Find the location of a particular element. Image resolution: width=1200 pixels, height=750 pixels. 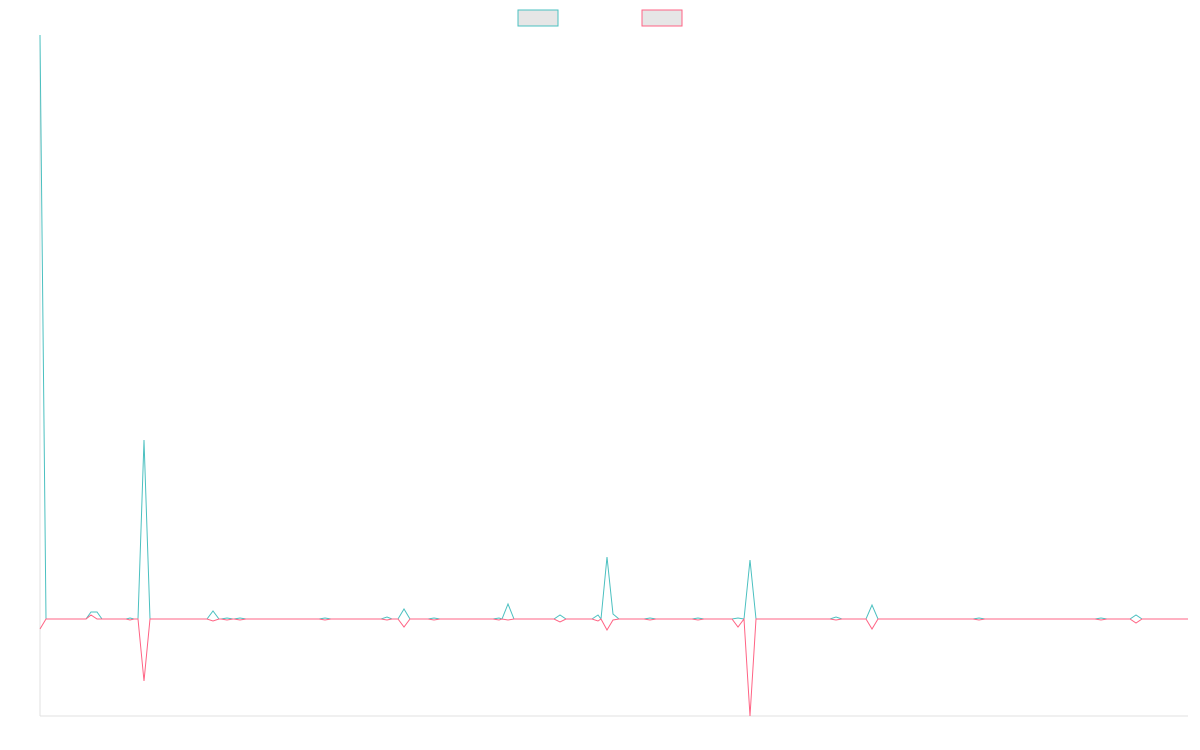

line-series is located at coordinates (613, 665).